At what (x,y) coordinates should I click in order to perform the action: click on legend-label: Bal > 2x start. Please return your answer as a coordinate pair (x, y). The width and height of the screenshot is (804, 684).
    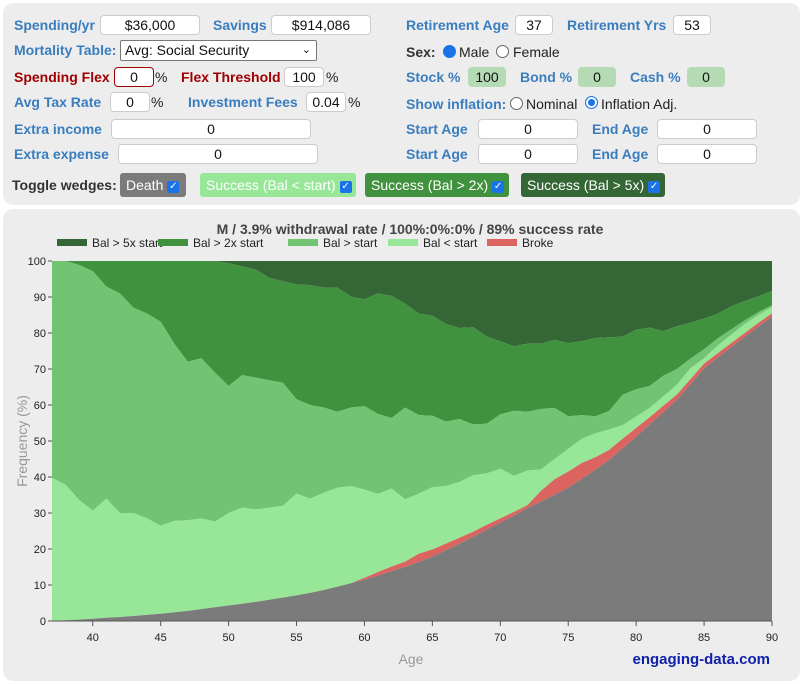
    Looking at the image, I should click on (228, 243).